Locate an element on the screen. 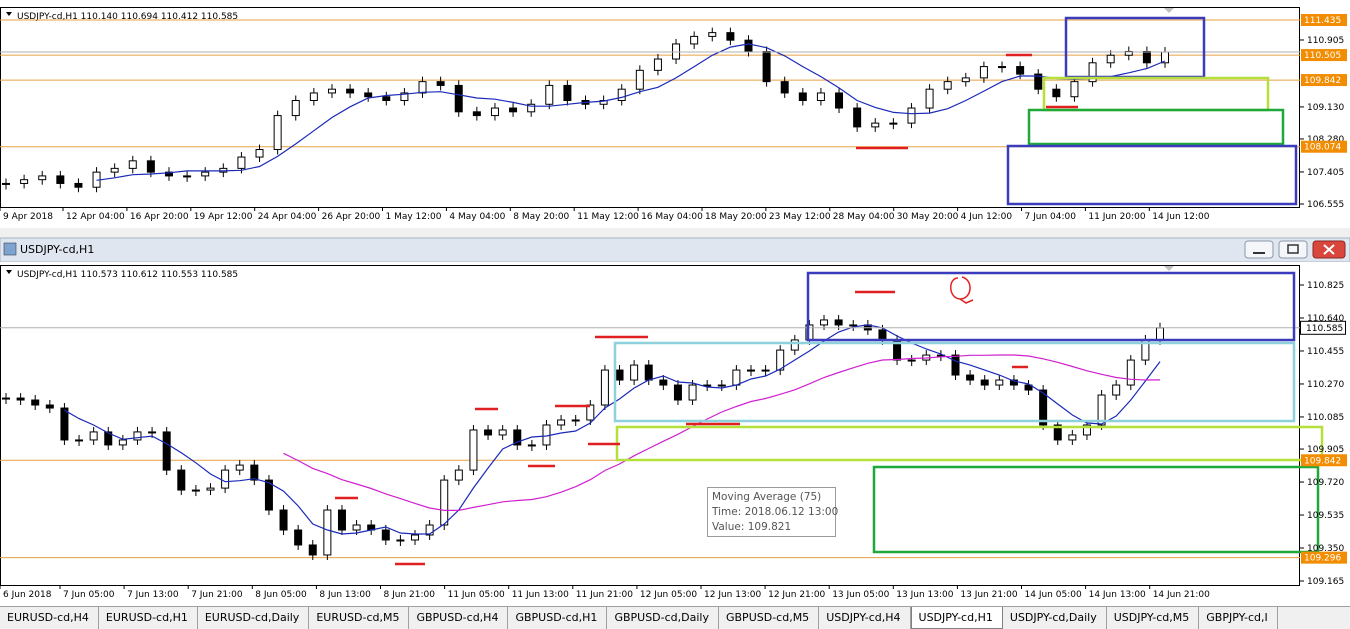  current-price-label: 110.585 is located at coordinates (1324, 329).